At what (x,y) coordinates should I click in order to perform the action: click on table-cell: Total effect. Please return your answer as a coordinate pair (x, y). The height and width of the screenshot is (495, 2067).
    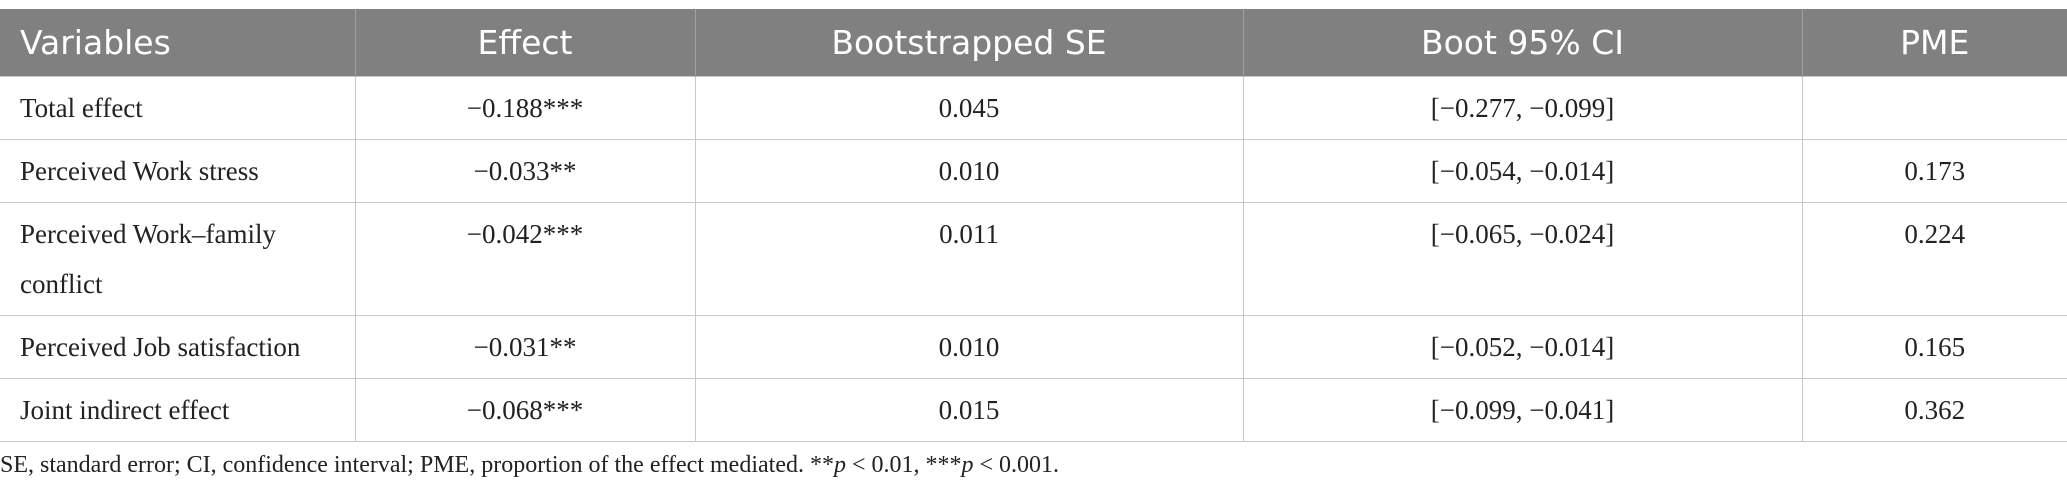
    Looking at the image, I should click on (178, 108).